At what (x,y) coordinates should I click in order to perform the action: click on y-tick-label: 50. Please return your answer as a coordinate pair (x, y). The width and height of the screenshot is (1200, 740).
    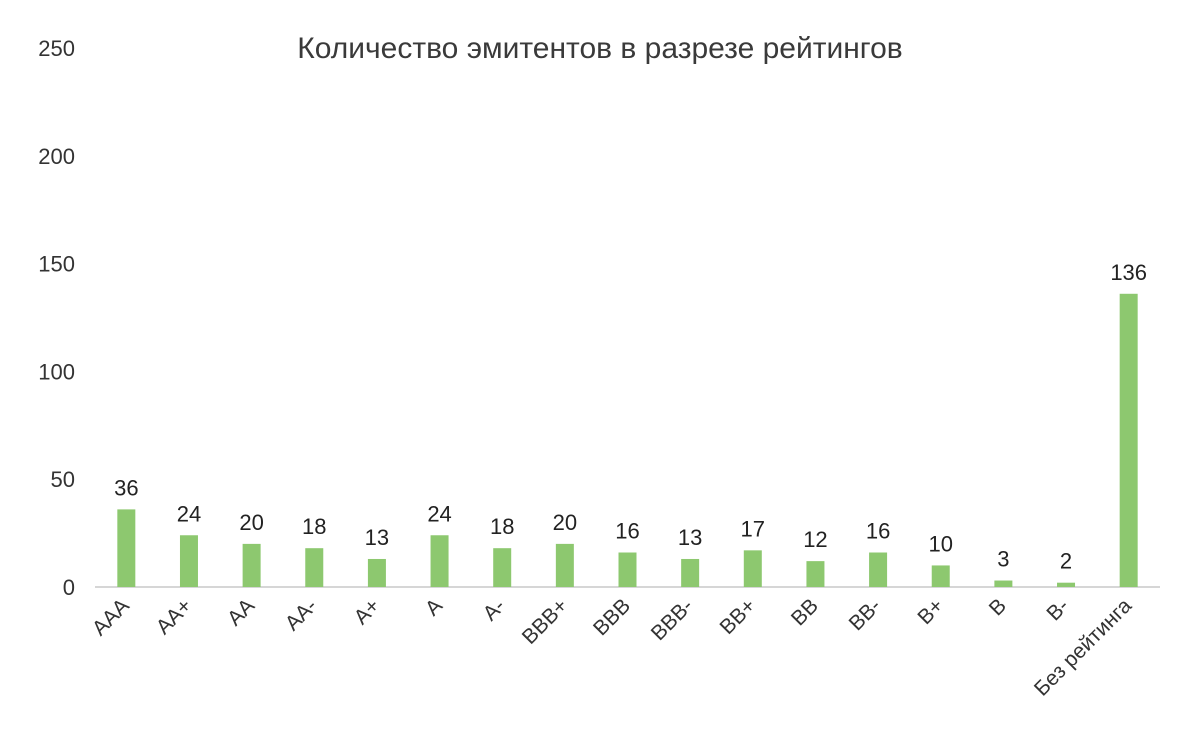
    Looking at the image, I should click on (63, 479).